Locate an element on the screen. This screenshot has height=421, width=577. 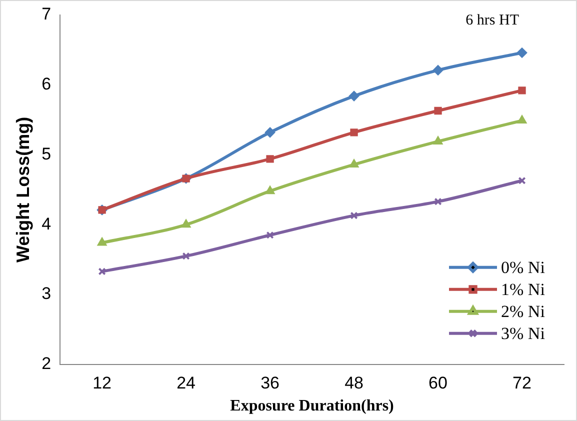
x-tick-label: 60 is located at coordinates (438, 382).